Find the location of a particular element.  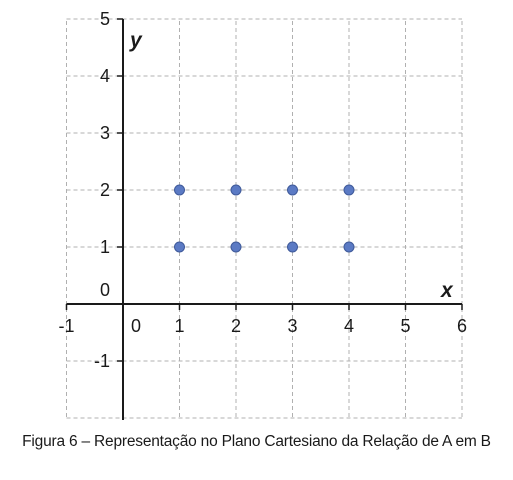

y-tick-label: 5 is located at coordinates (105, 19).